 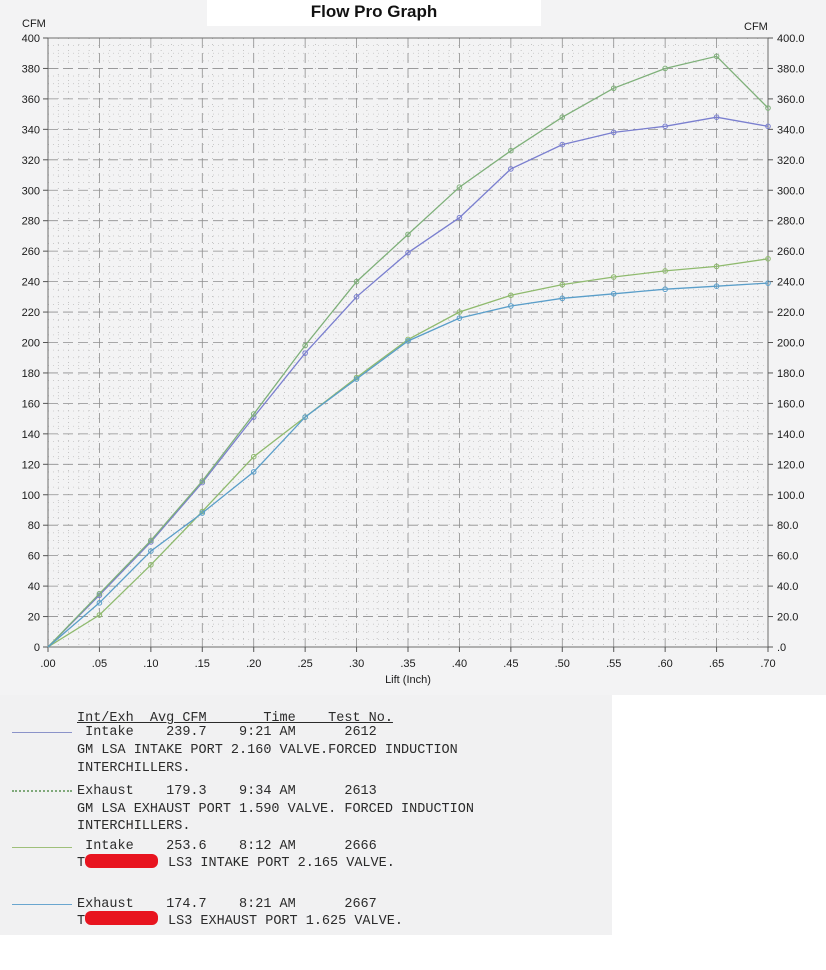 What do you see at coordinates (281, 863) in the screenshot?
I see `legend-desc-ls3-intake: LS3 INTAKE PORT 2.165 VALVE.` at bounding box center [281, 863].